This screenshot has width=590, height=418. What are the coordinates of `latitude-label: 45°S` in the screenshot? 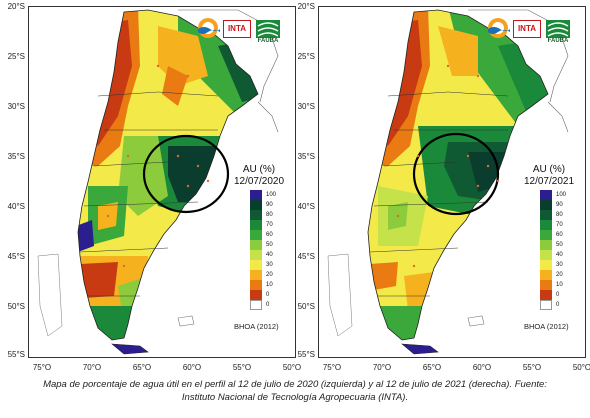 It's located at (306, 256).